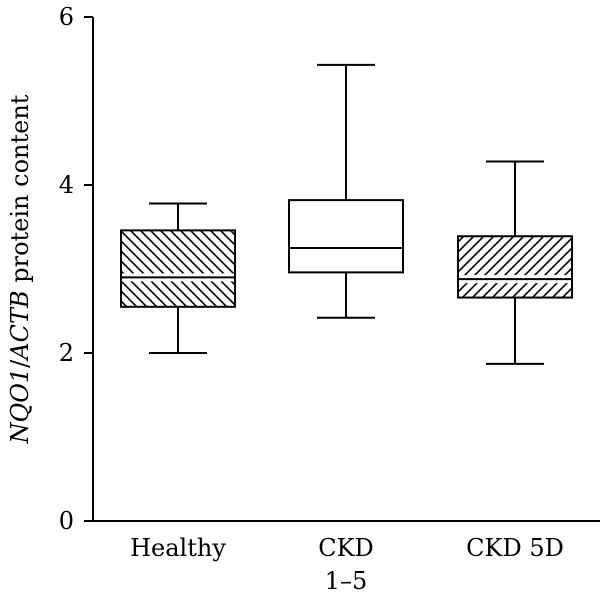  Describe the element at coordinates (76, 269) in the screenshot. I see `y-axis-ticks: 0 2 4 6` at that location.